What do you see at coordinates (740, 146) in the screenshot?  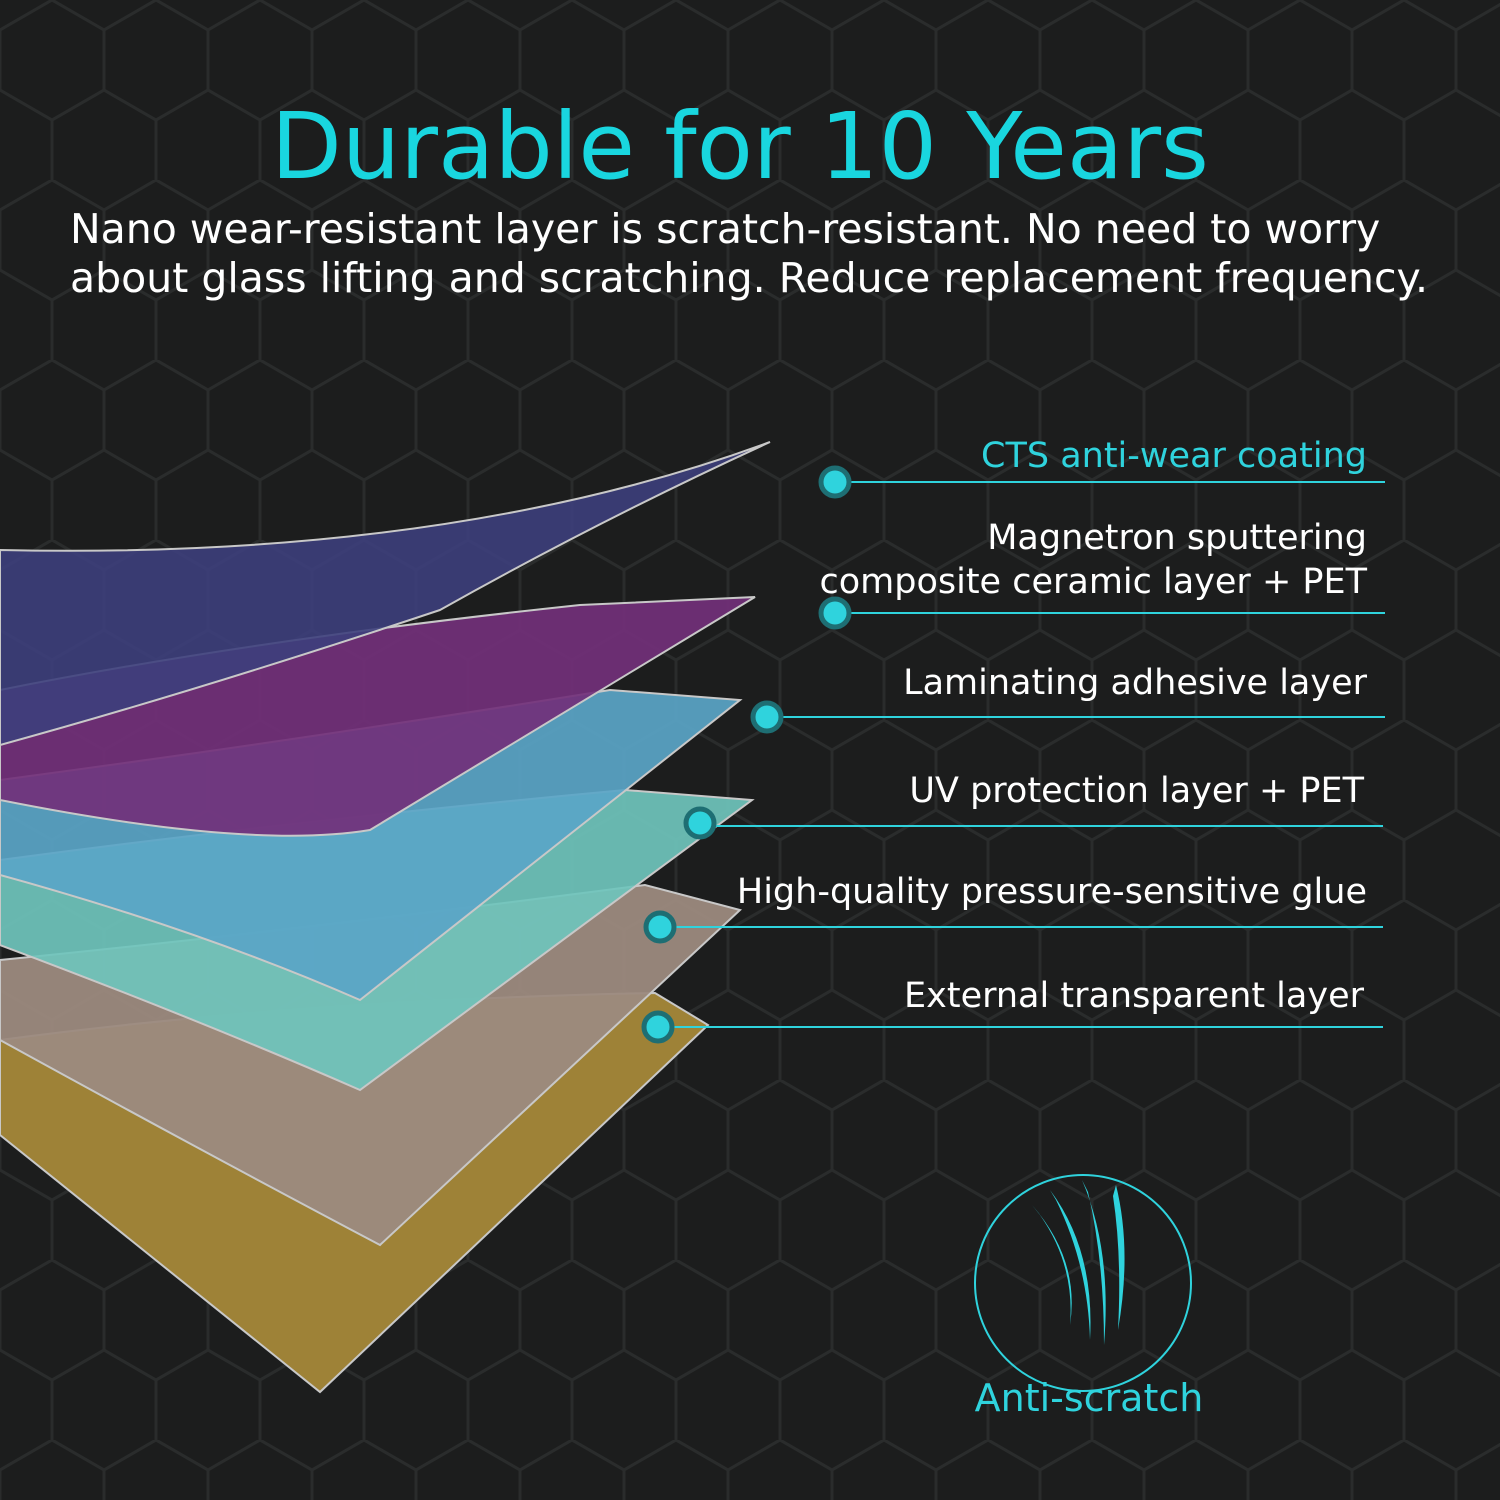 I see `title: Durable for 10 Years` at bounding box center [740, 146].